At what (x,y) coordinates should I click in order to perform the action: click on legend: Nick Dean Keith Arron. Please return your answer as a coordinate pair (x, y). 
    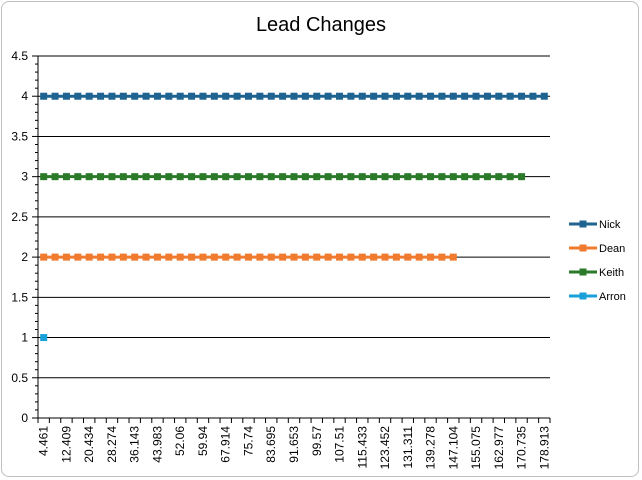
    Looking at the image, I should click on (597, 261).